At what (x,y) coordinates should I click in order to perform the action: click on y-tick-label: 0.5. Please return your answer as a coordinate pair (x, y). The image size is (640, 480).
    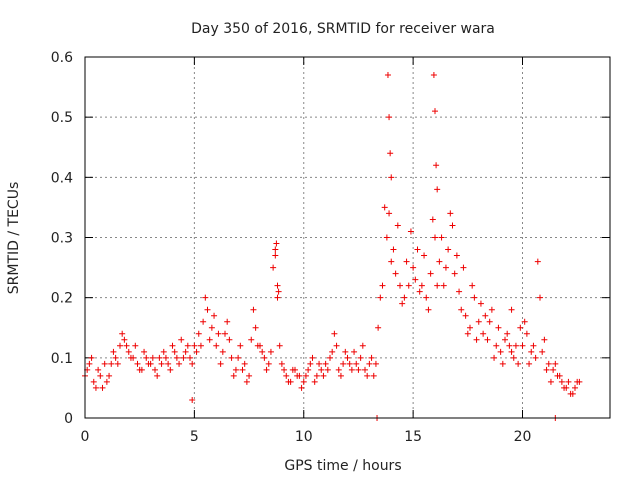
    Looking at the image, I should click on (62, 118).